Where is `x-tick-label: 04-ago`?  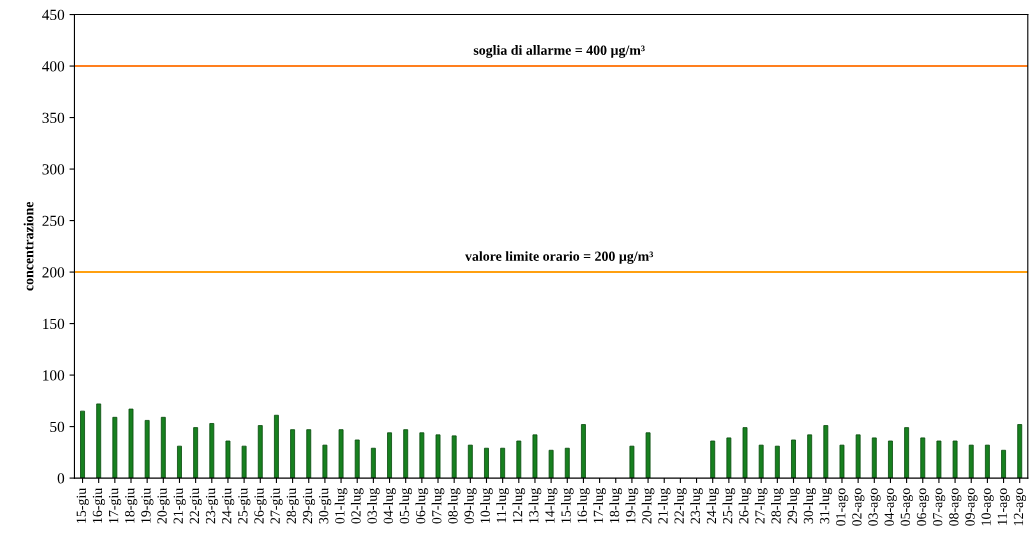
x-tick-label: 04-ago is located at coordinates (890, 507).